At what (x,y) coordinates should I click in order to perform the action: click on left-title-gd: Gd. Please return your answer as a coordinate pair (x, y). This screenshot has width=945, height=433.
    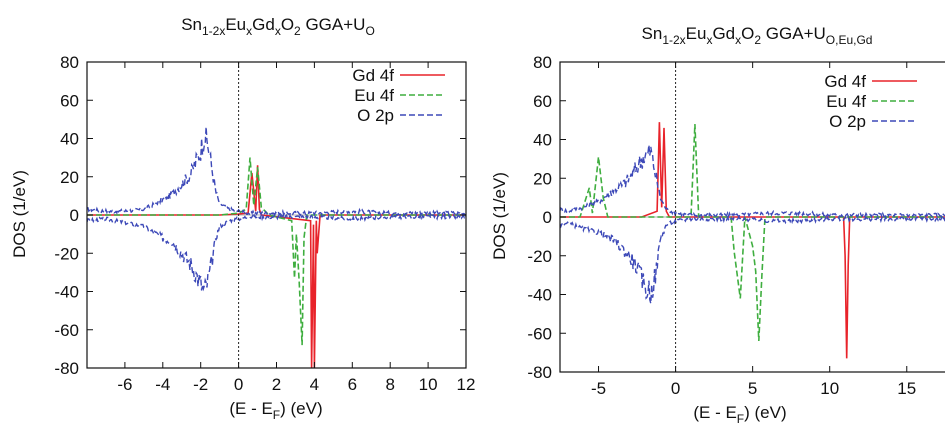
    Looking at the image, I should click on (263, 24).